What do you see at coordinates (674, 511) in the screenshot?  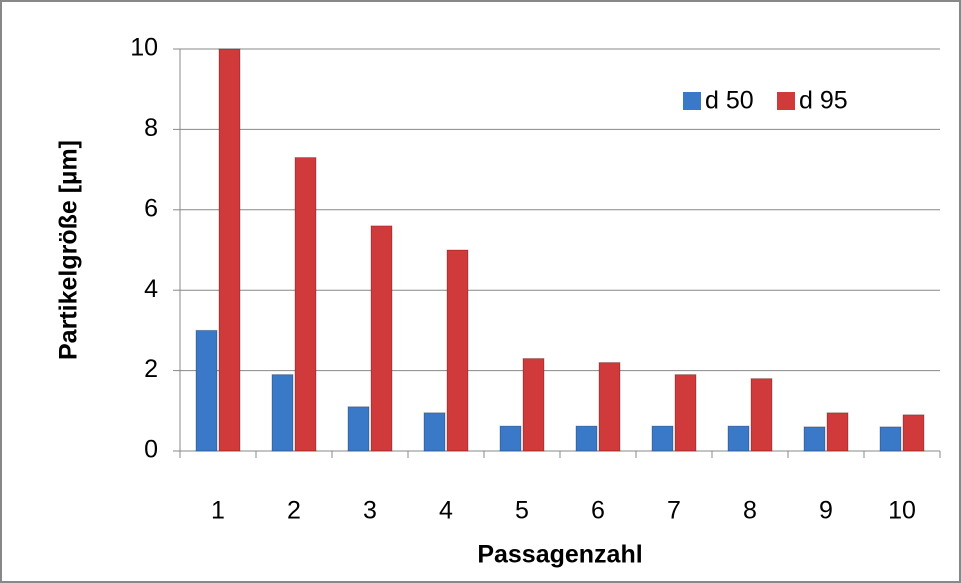 I see `x-tick-label: 7` at bounding box center [674, 511].